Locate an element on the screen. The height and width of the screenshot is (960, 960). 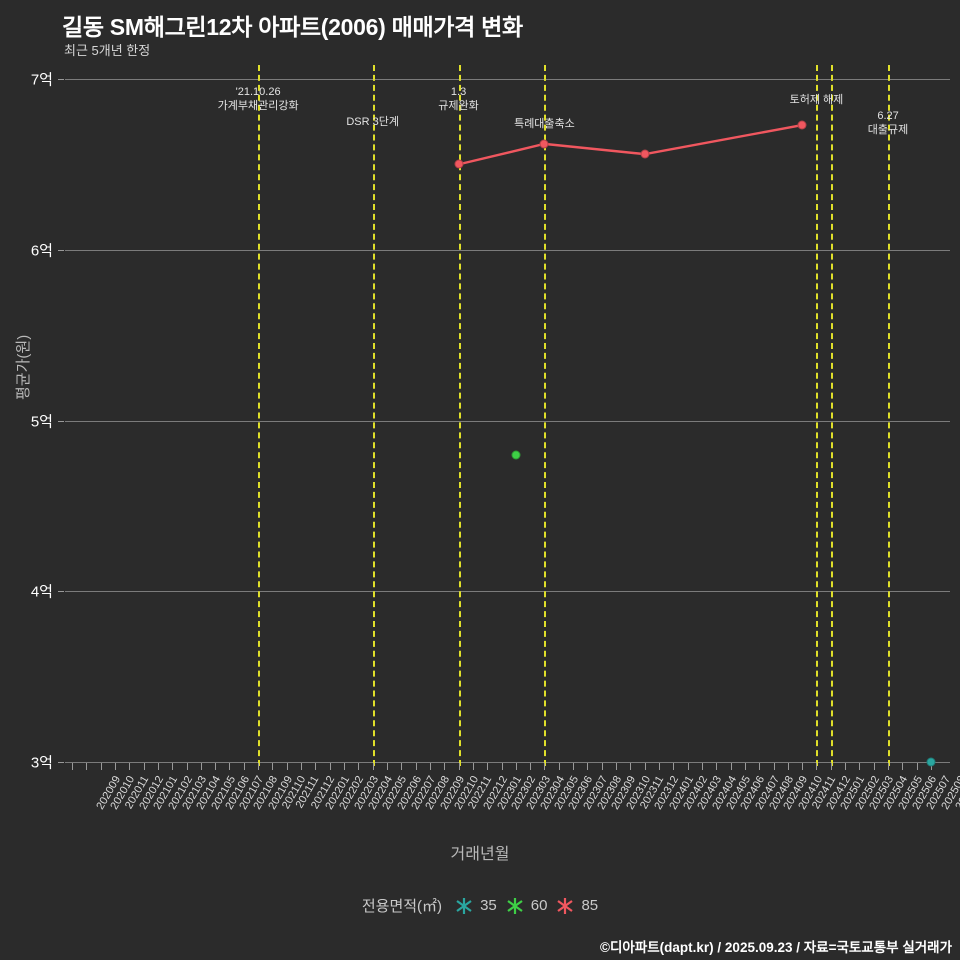
legend-label: 60 is located at coordinates (539, 905).